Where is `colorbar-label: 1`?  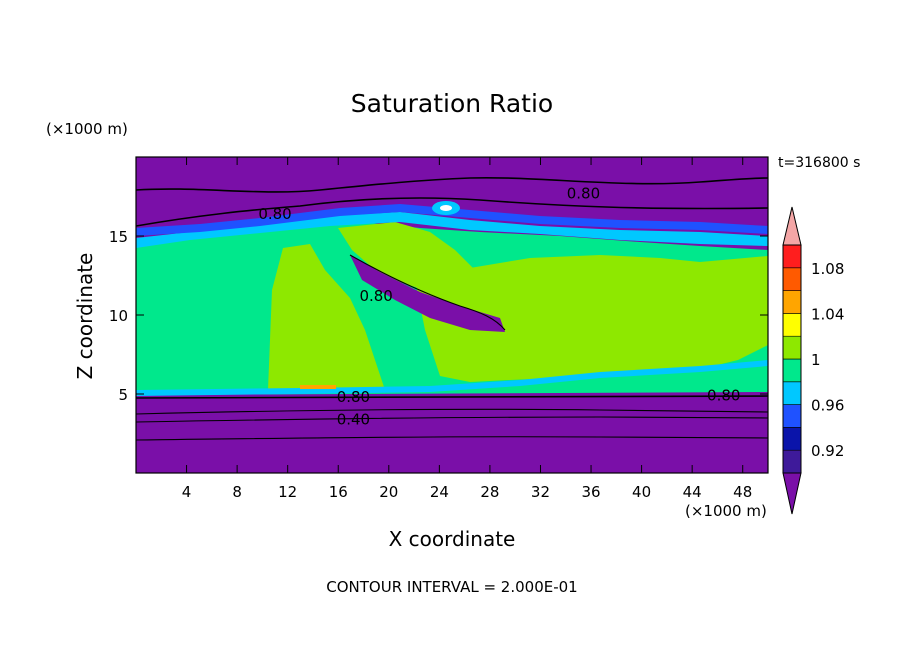
colorbar-label: 1 is located at coordinates (816, 360).